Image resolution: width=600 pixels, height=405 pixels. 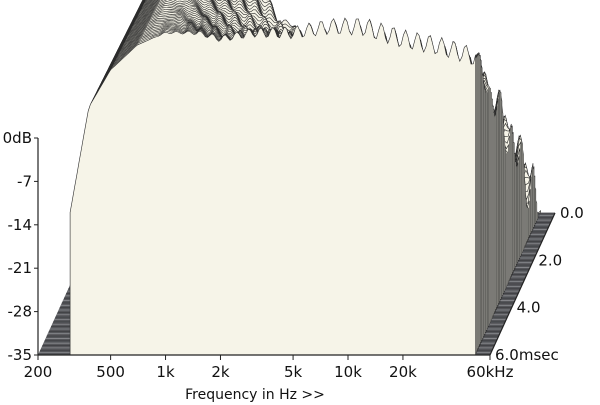 What do you see at coordinates (403, 372) in the screenshot?
I see `x-tick-label: 20k` at bounding box center [403, 372].